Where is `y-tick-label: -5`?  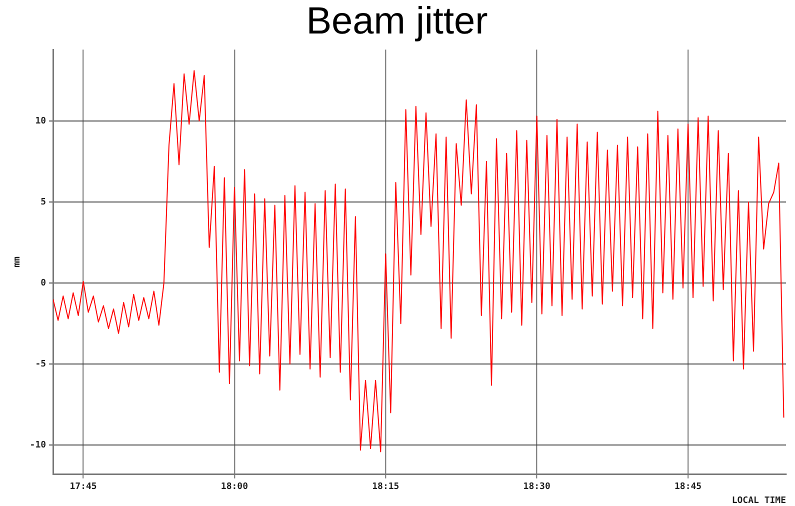 y-tick-label: -5 is located at coordinates (40, 364).